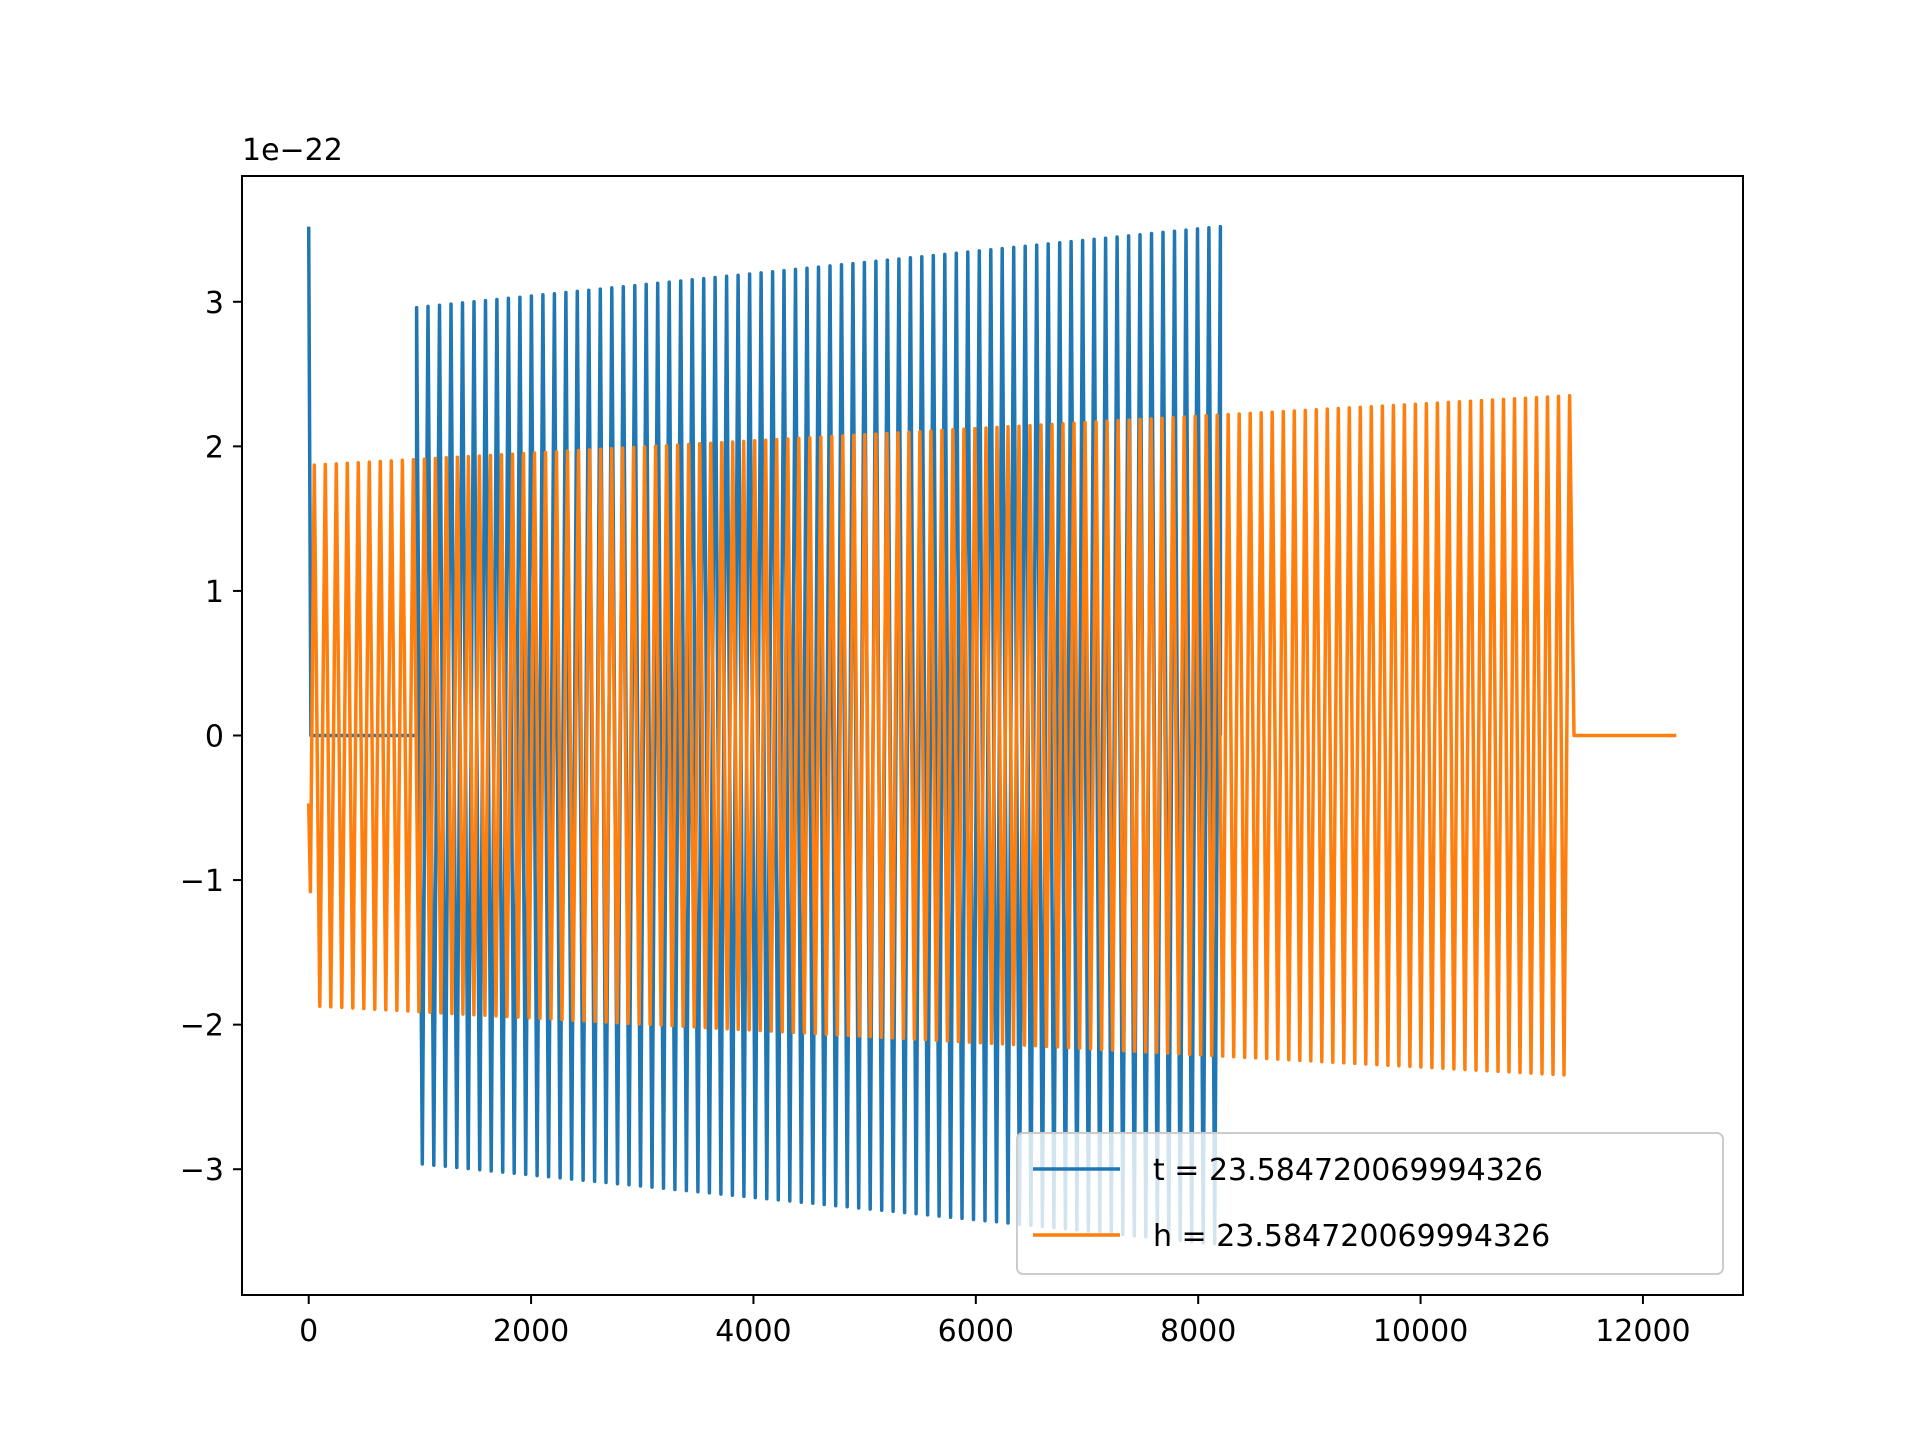 Image resolution: width=1920 pixels, height=1440 pixels. Describe the element at coordinates (976, 1331) in the screenshot. I see `x-tick-label: 6000` at that location.